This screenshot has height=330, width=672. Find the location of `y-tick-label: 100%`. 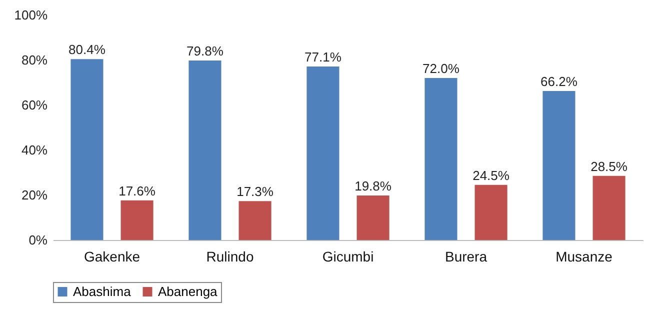

y-tick-label: 100% is located at coordinates (31, 15).